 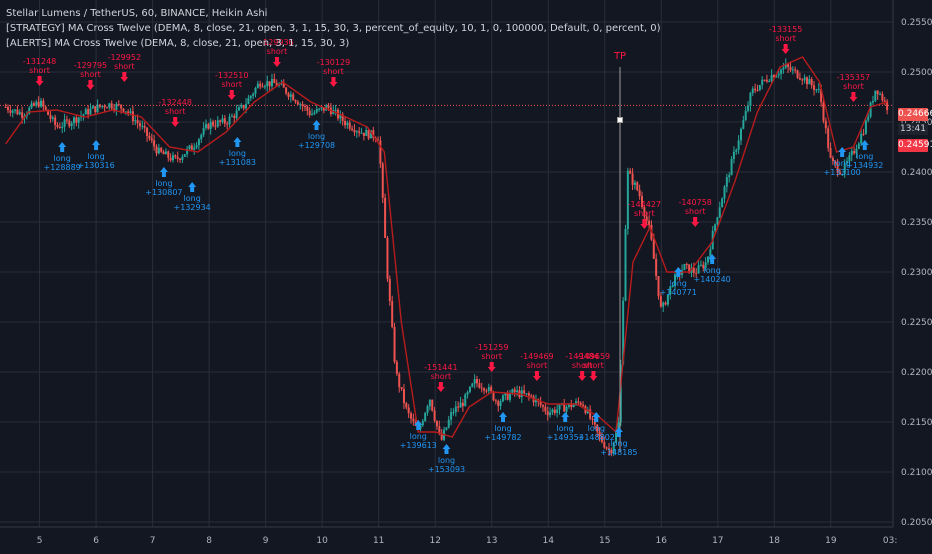 I want to click on long-signal-value: +131083, so click(x=237, y=162).